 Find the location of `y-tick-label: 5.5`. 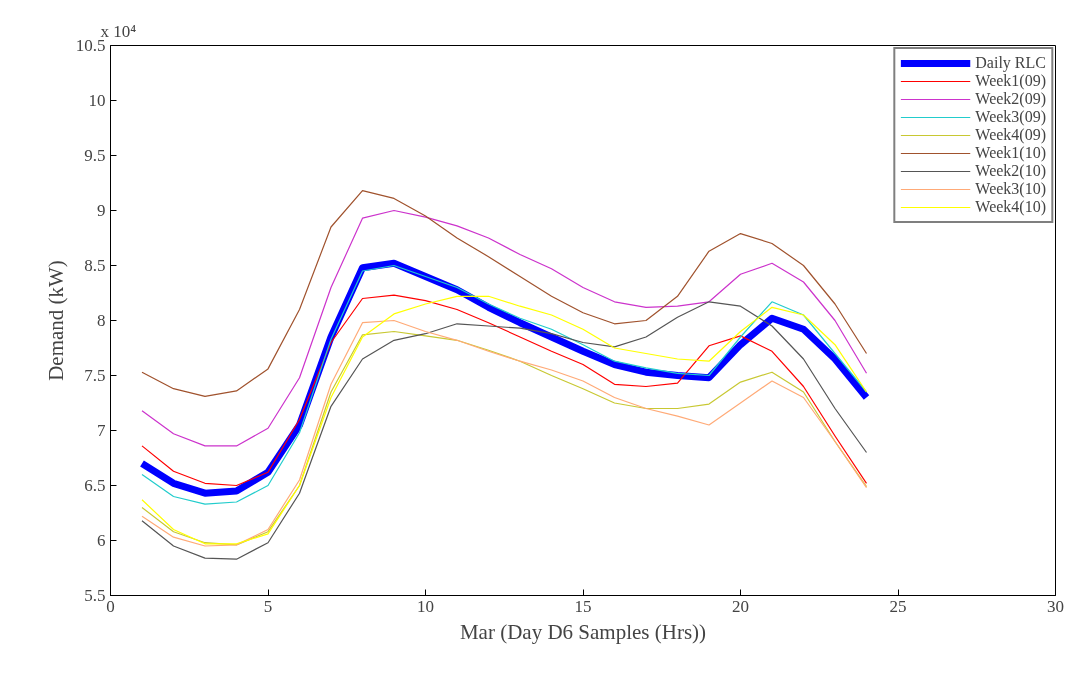

y-tick-label: 5.5 is located at coordinates (95, 595).